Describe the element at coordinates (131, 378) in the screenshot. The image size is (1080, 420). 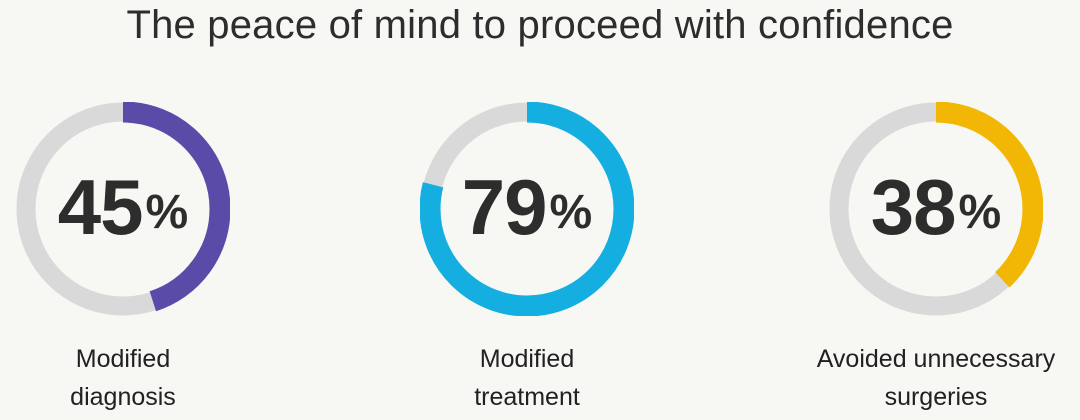
I see `stat-label: Modified diagnosis` at that location.